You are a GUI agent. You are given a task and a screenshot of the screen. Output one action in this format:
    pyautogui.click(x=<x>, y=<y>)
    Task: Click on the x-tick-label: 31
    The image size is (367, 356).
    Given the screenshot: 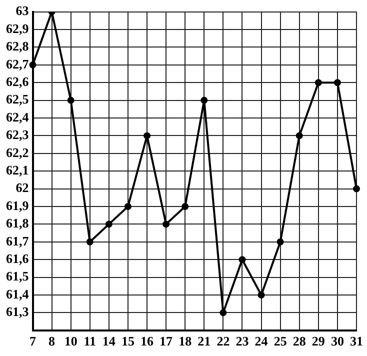 What is the action you would take?
    pyautogui.click(x=356, y=341)
    